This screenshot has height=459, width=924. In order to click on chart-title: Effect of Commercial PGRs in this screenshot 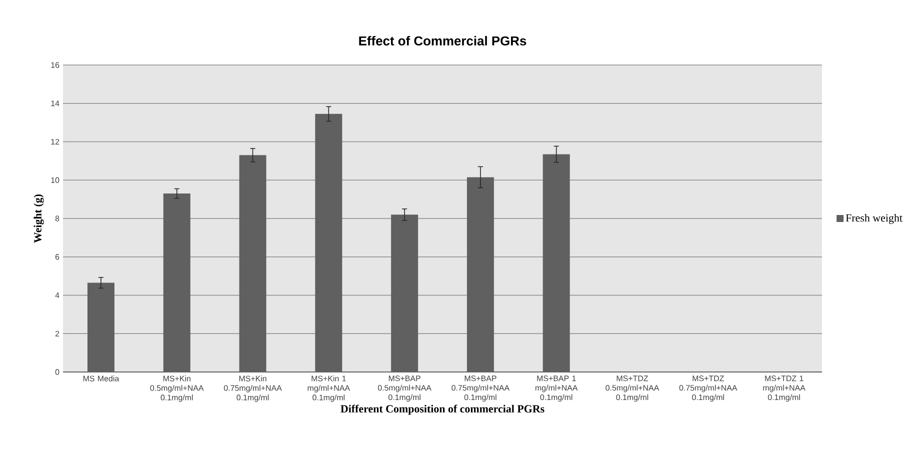, I will do `click(442, 41)`.